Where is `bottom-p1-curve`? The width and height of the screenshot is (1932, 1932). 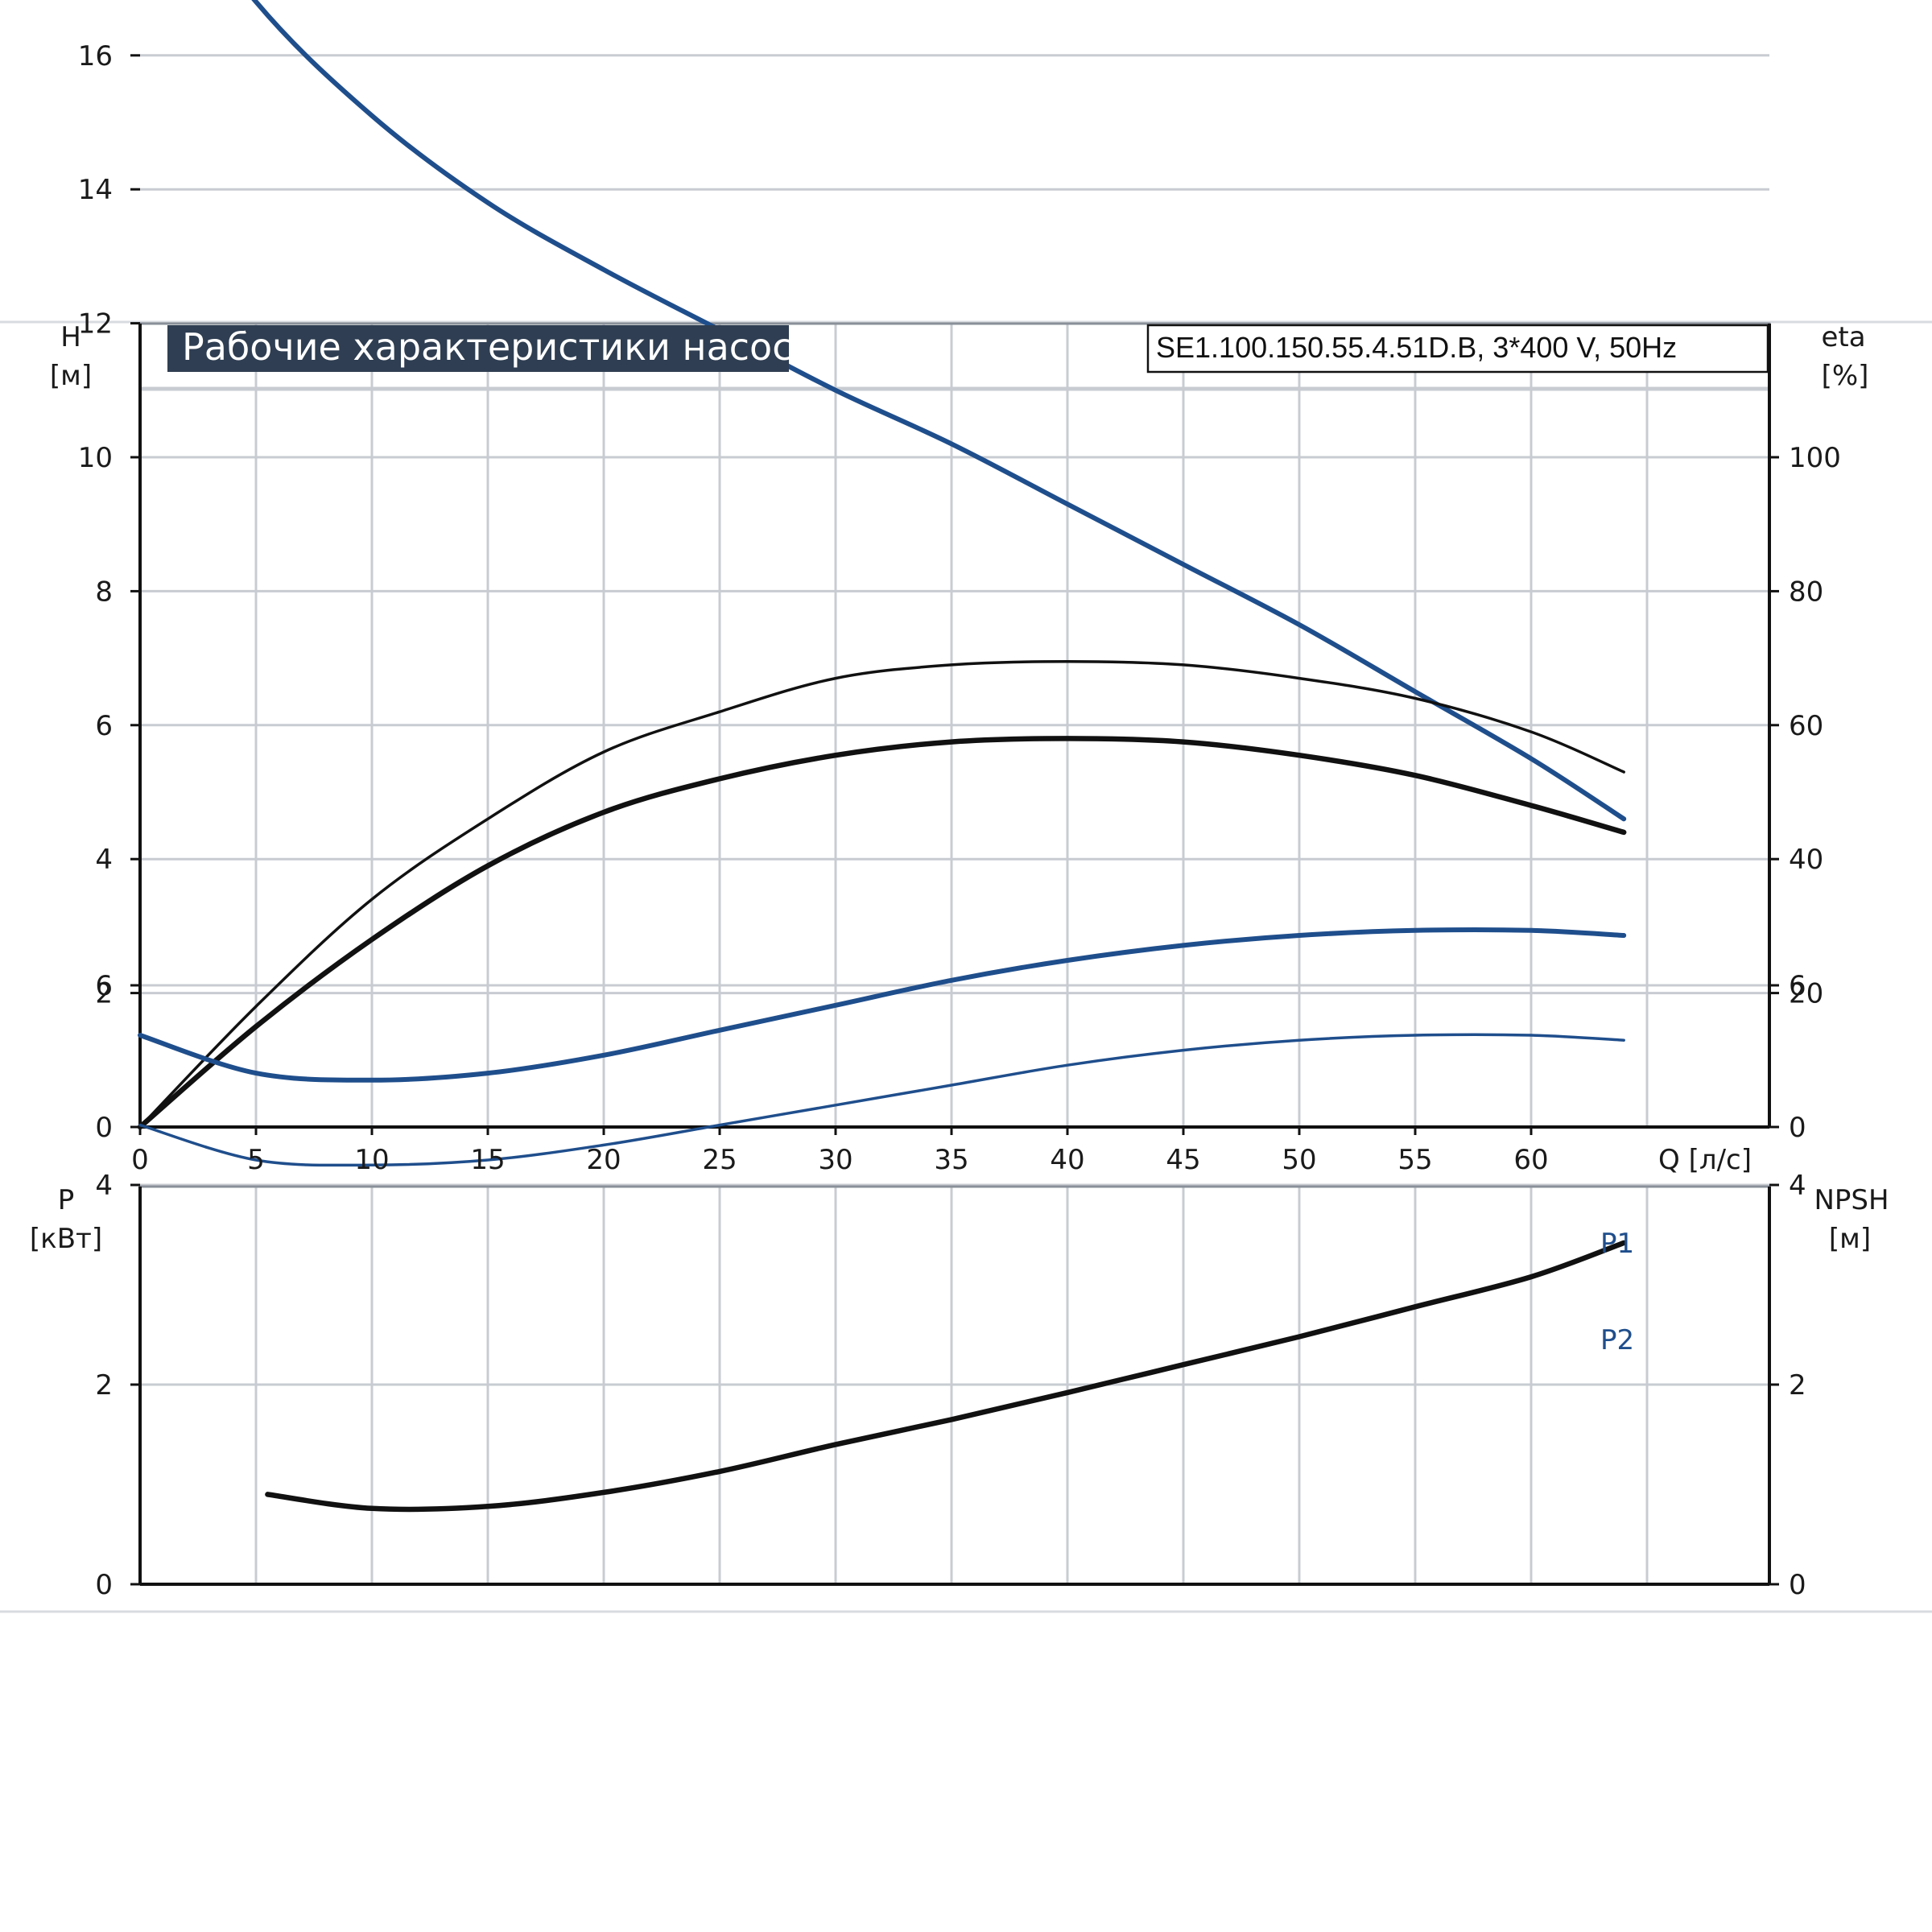 bottom-p1-curve is located at coordinates (883, 1005).